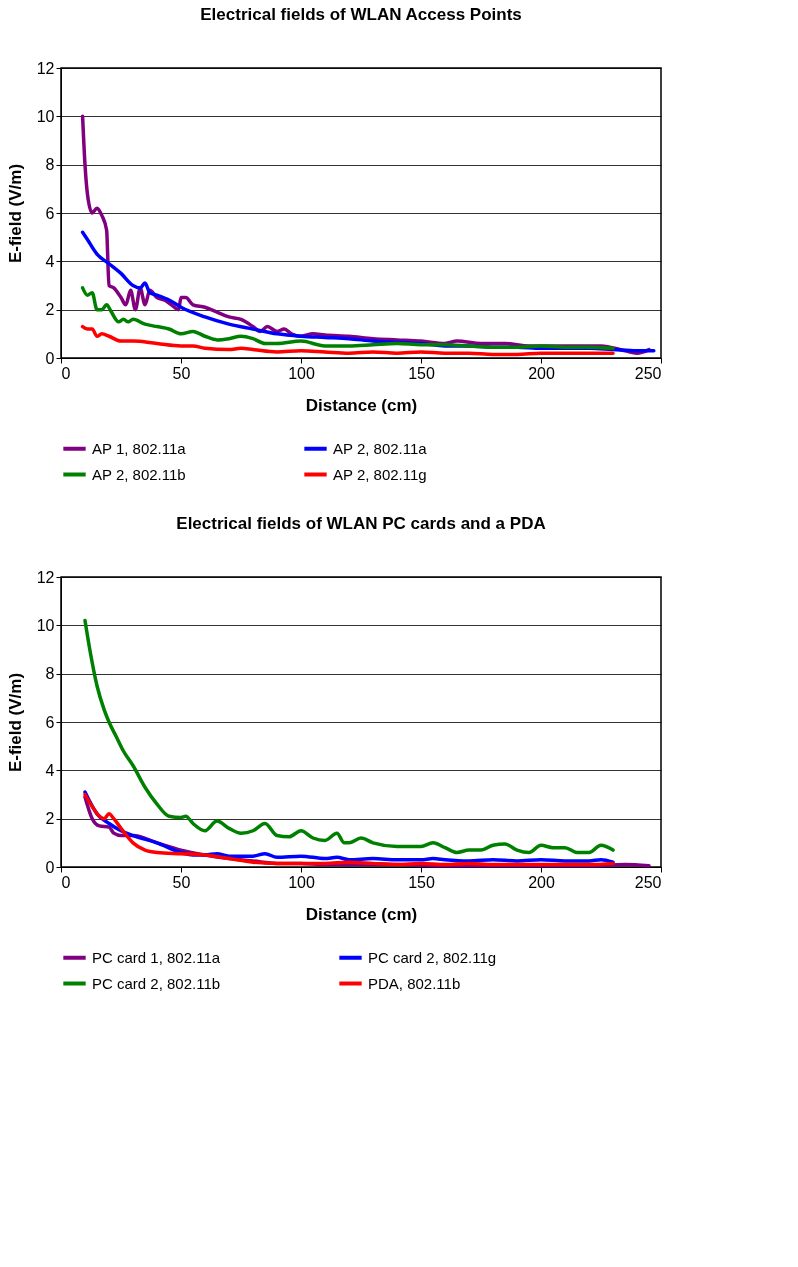 This screenshot has height=1267, width=798. Describe the element at coordinates (380, 448) in the screenshot. I see `legend-label: AP 2, 802.11a` at that location.